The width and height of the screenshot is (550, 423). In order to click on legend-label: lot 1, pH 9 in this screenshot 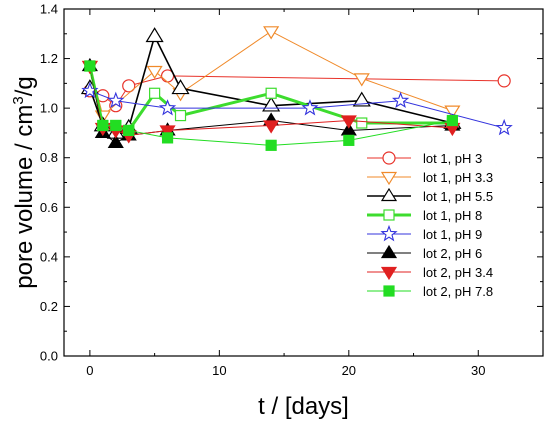, I will do `click(452, 234)`.